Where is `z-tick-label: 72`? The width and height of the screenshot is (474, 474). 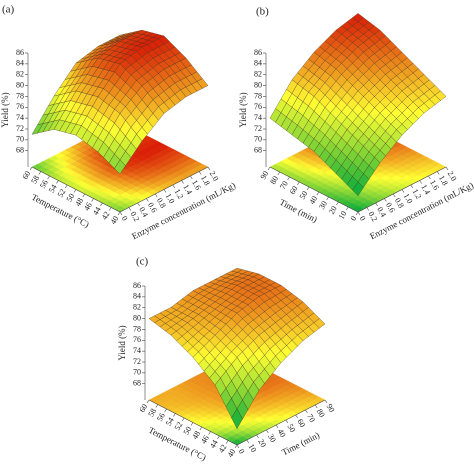 z-tick-label: 72 is located at coordinates (258, 128).